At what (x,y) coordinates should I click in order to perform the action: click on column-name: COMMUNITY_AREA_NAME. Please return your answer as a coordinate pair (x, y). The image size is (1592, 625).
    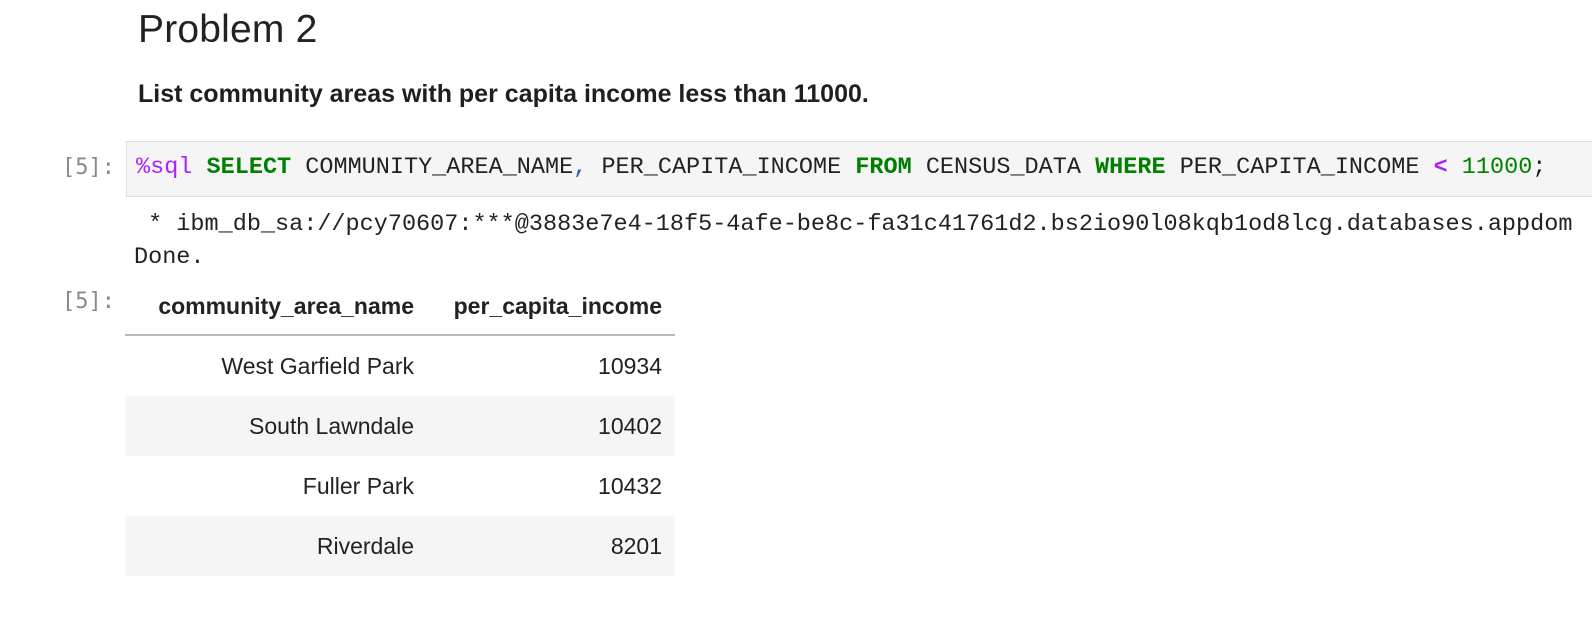
    Looking at the image, I should click on (439, 167).